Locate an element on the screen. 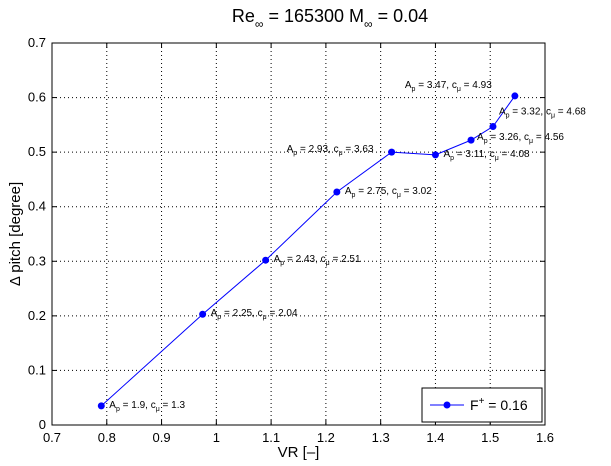 This screenshot has width=611, height=466. y-tick-label: 0 is located at coordinates (42, 424).